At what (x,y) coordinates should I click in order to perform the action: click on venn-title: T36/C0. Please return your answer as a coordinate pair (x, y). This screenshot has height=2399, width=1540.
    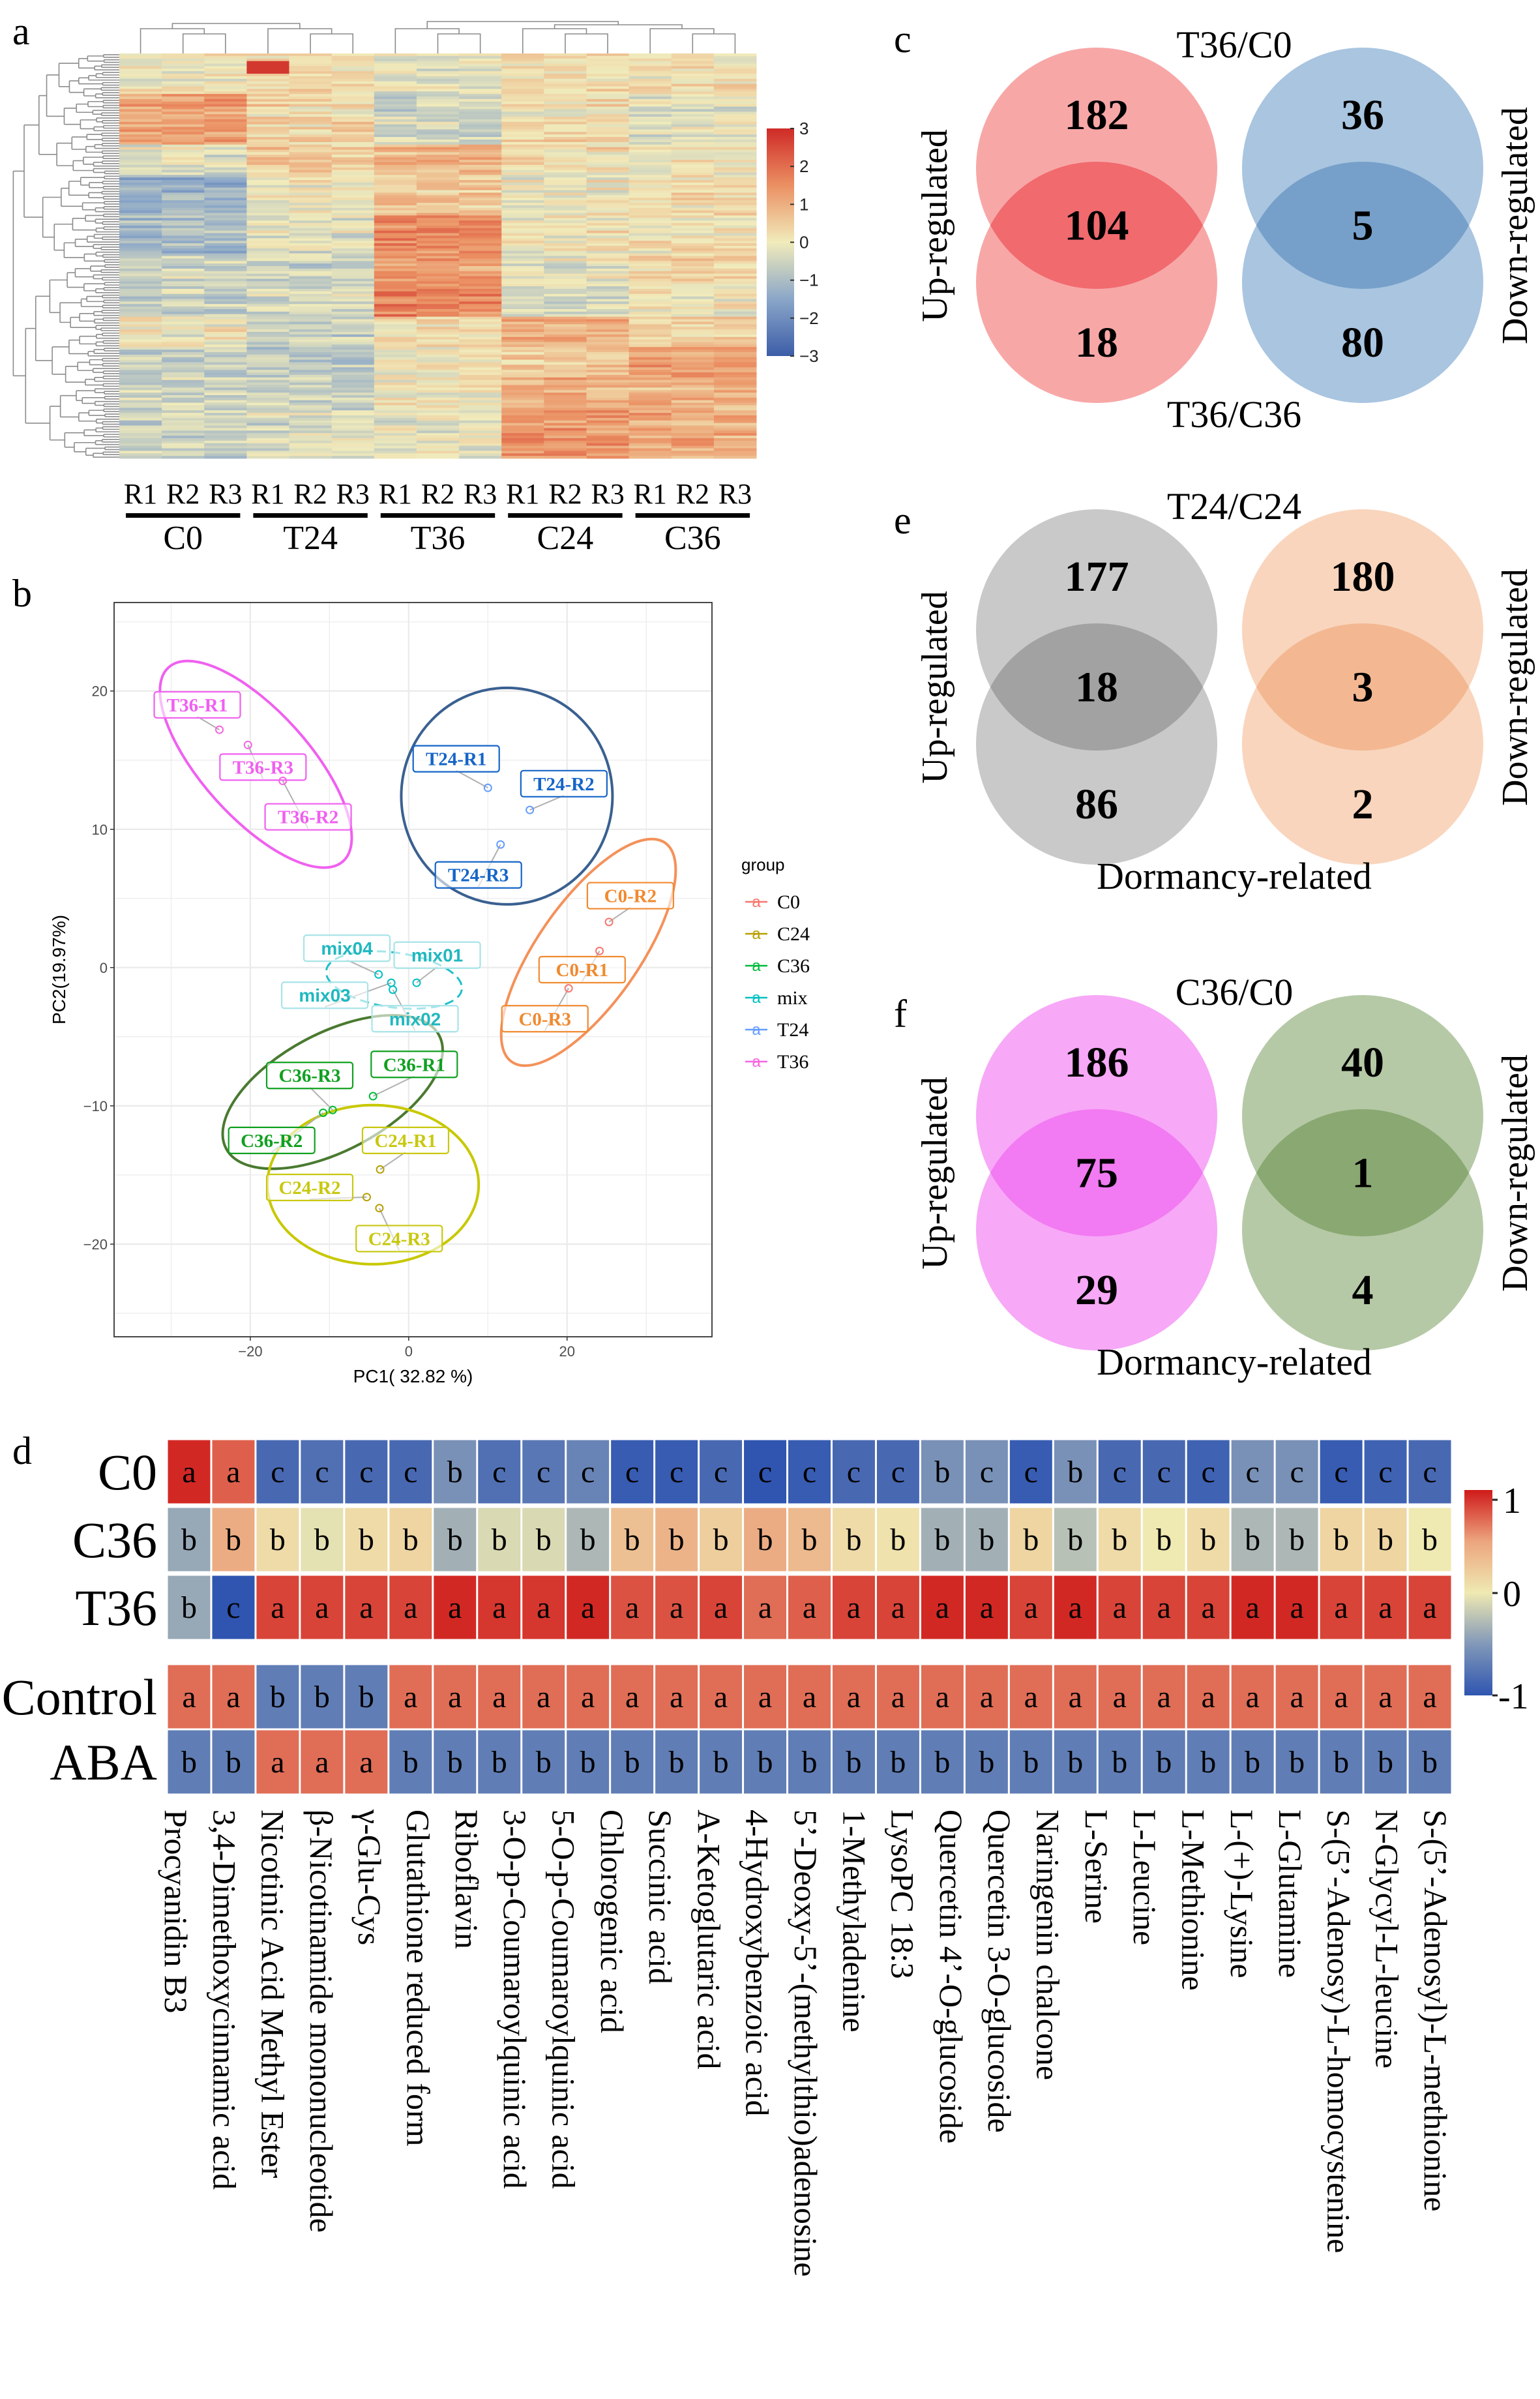
    Looking at the image, I should click on (1234, 44).